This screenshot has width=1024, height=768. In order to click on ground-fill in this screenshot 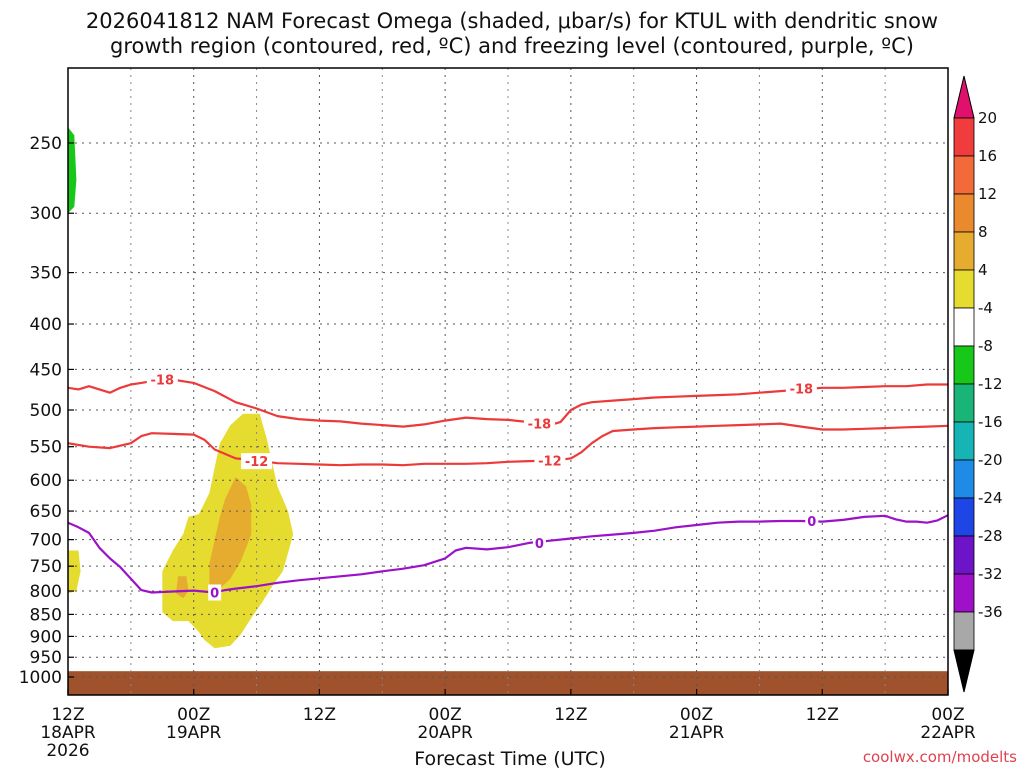, I will do `click(508, 683)`.